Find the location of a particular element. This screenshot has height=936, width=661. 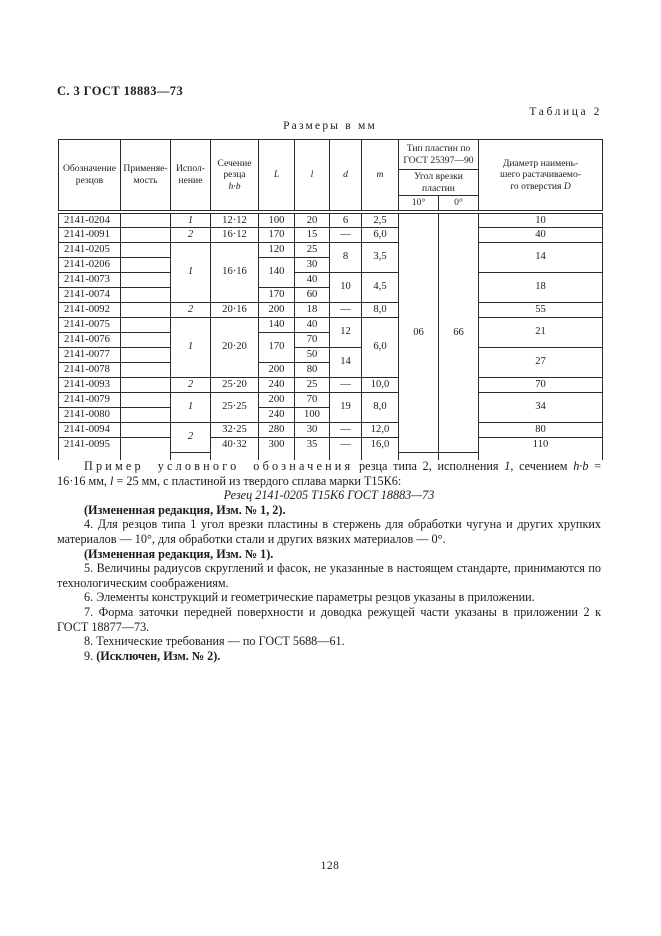

table-row: 2141-0094 2 32·25 280 30—12,0 80 is located at coordinates (330, 437).